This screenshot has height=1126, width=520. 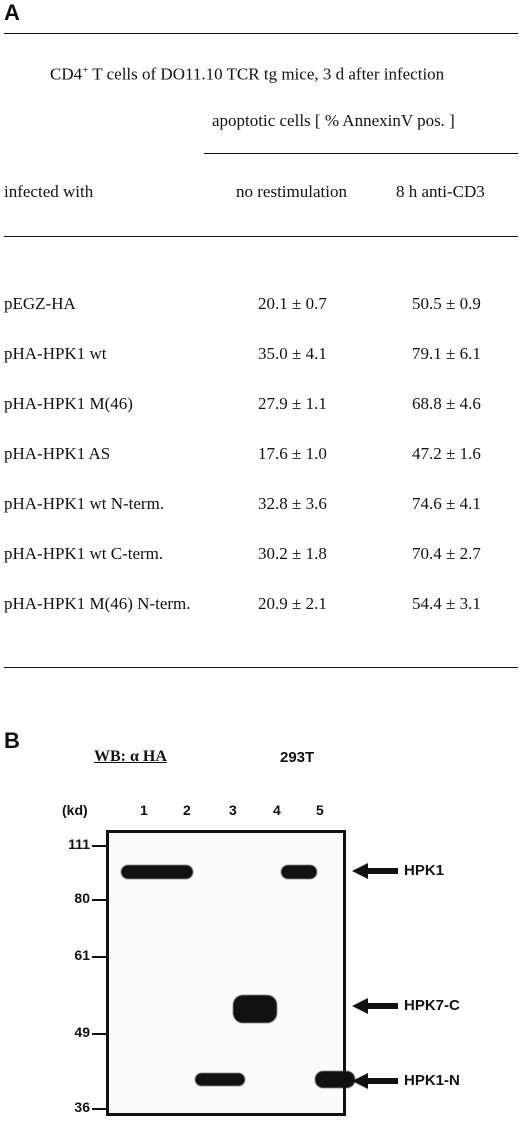 I want to click on row-label: pHA-HPK1 M(46) N-term., so click(x=97, y=603).